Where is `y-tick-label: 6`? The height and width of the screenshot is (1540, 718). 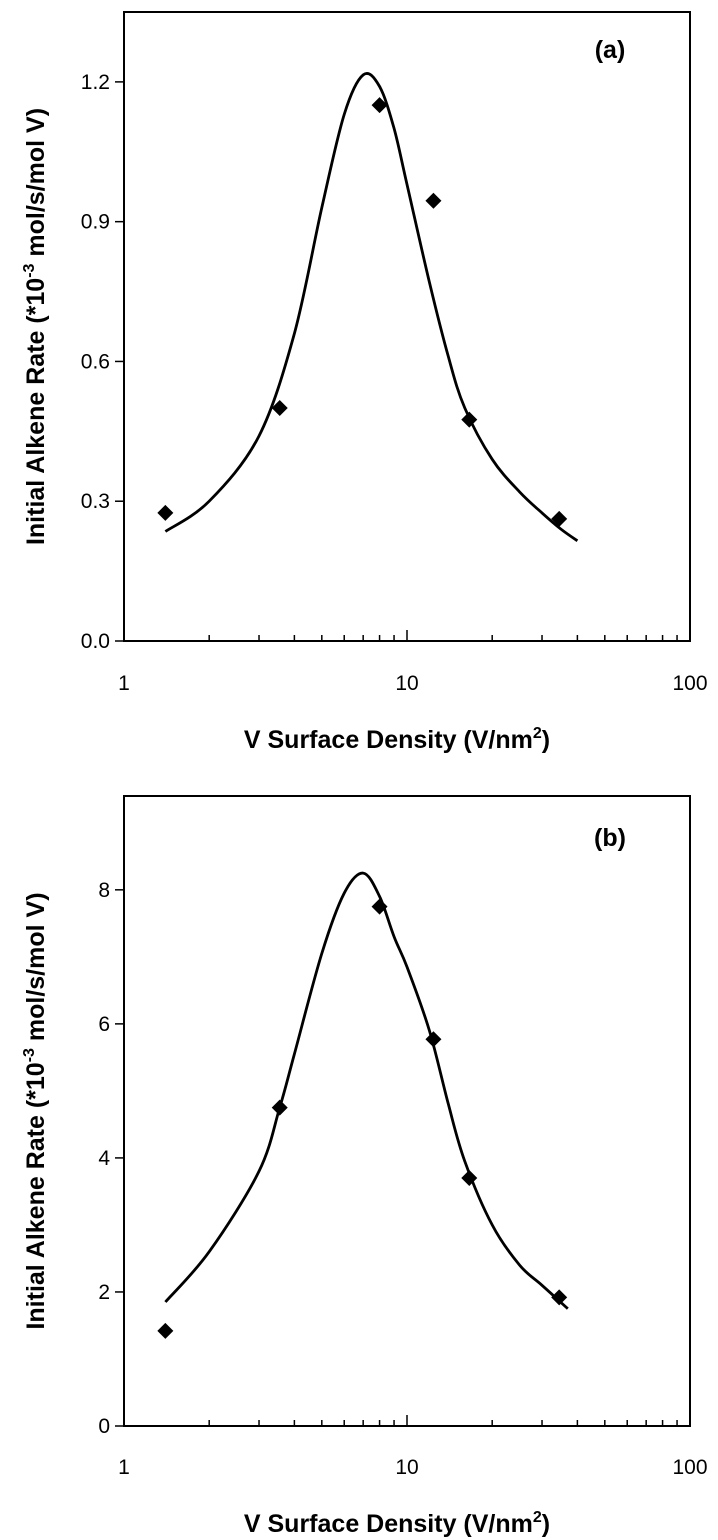
y-tick-label: 6 is located at coordinates (104, 1024).